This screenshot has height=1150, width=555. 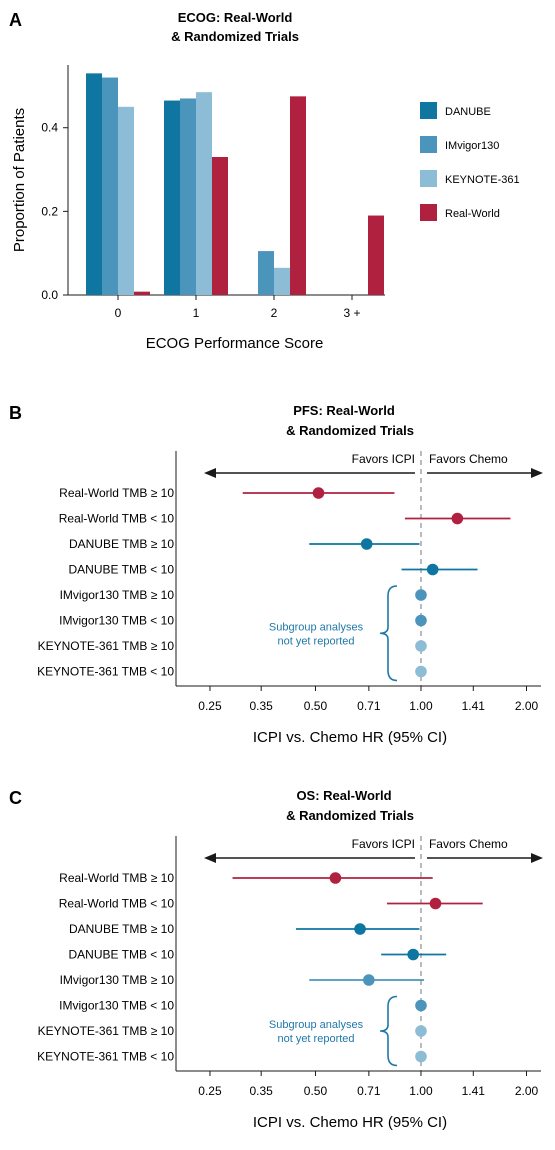 What do you see at coordinates (49, 128) in the screenshot?
I see `y-tick-label: 0.4` at bounding box center [49, 128].